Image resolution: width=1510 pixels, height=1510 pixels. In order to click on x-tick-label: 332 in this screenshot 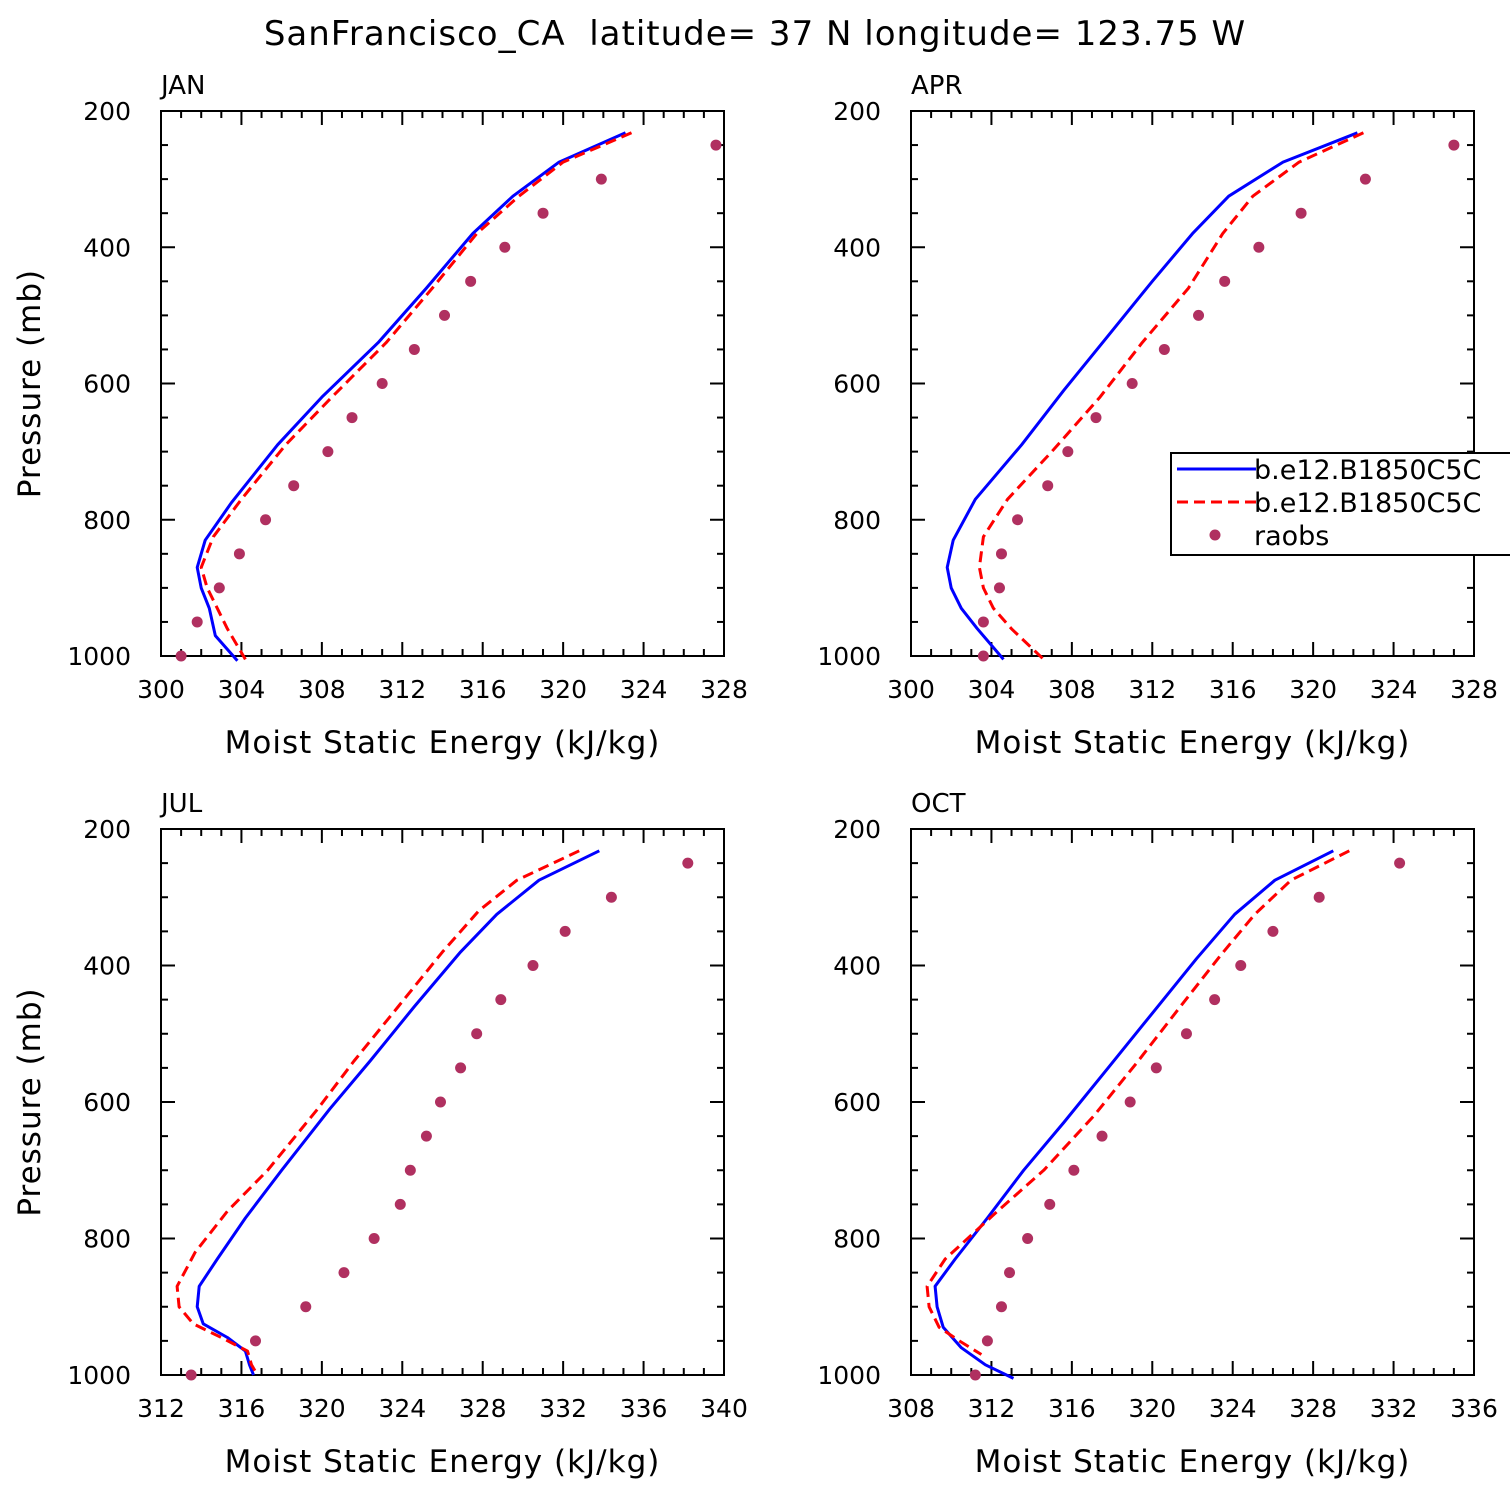, I will do `click(1394, 1408)`.